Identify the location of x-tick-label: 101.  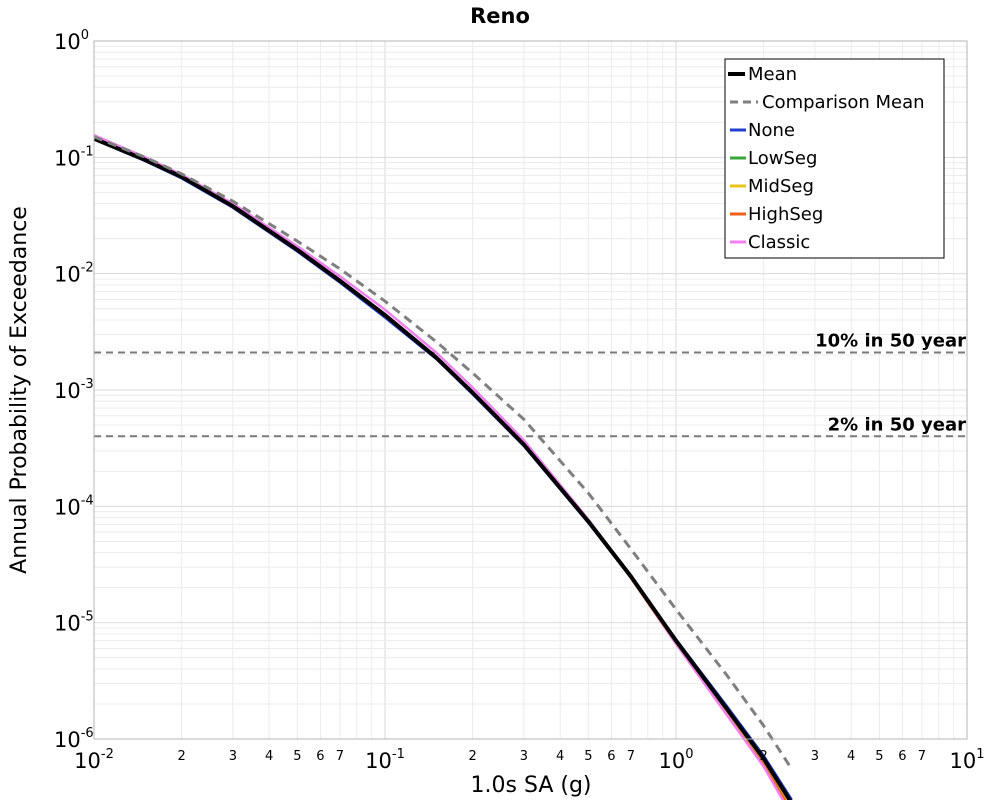
(966, 760).